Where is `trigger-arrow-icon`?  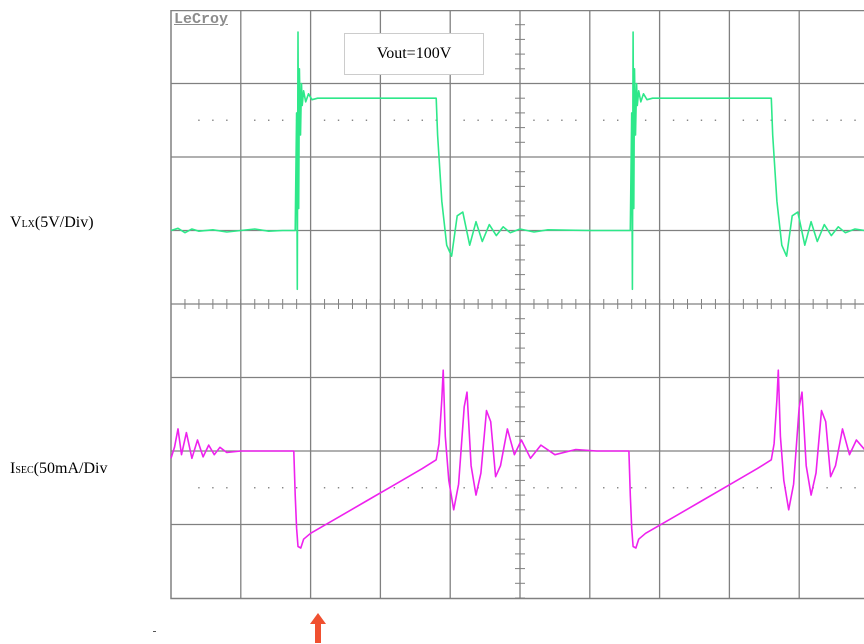 trigger-arrow-icon is located at coordinates (318, 628).